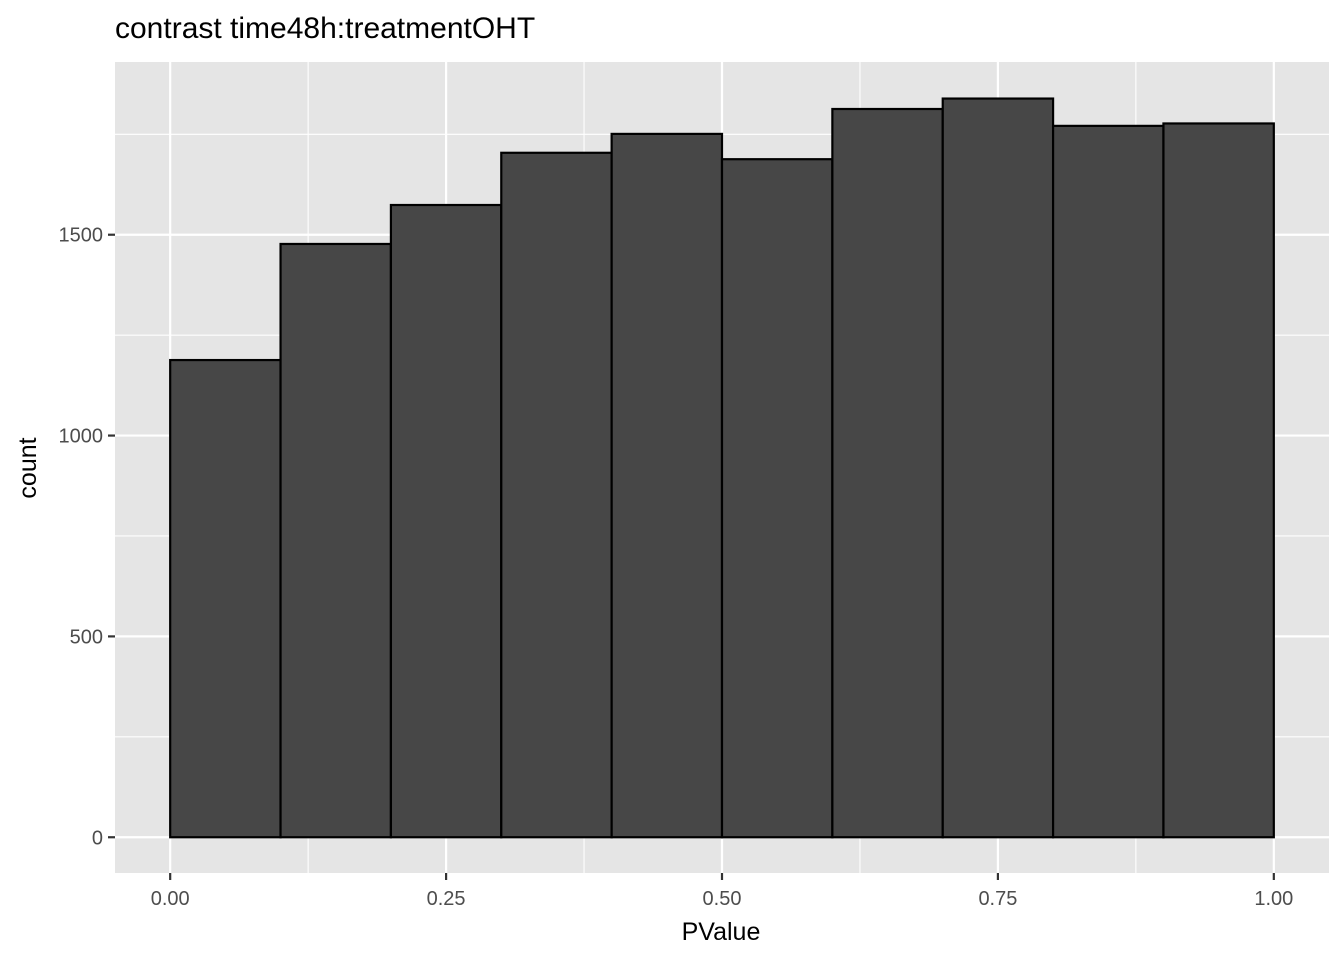  What do you see at coordinates (97, 838) in the screenshot?
I see `y-tick-label: 0` at bounding box center [97, 838].